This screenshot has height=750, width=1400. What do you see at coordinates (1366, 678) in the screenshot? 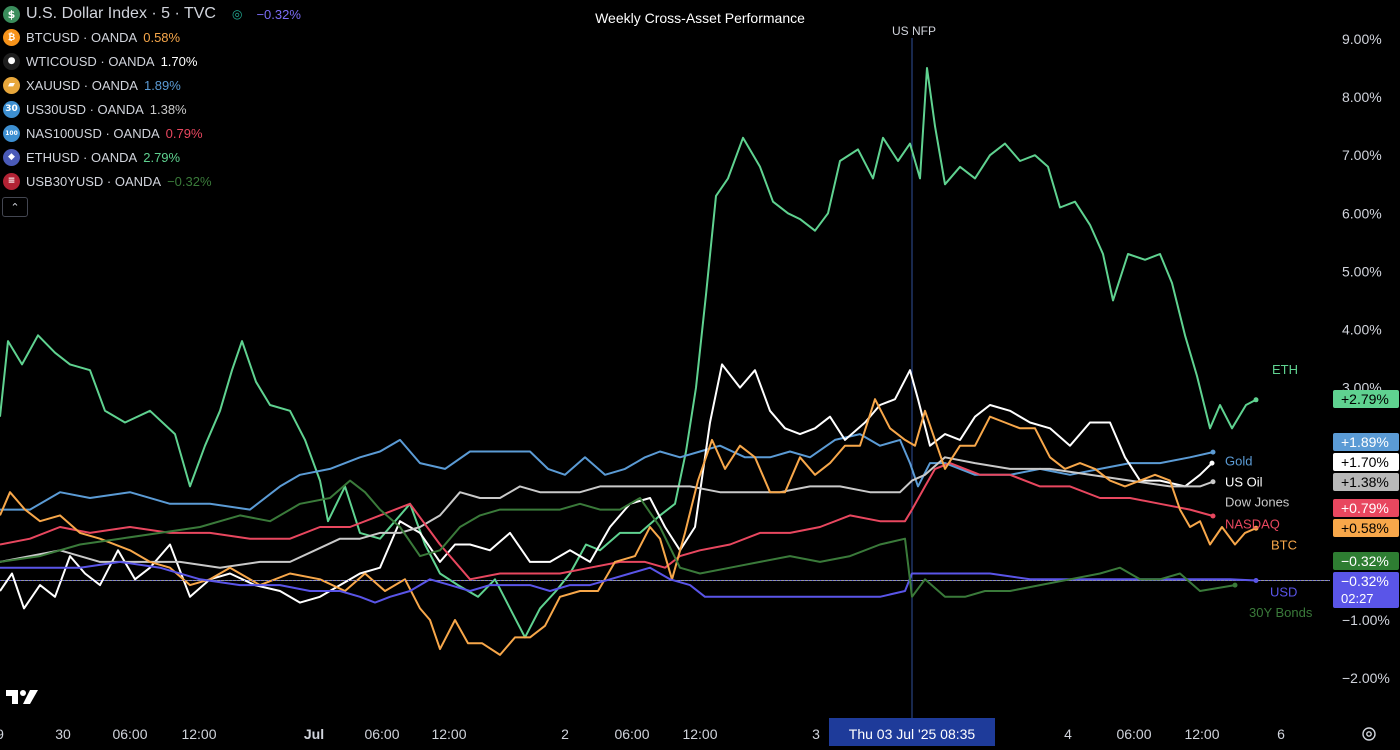
I see `y-tick-label: −2.00%` at bounding box center [1366, 678].